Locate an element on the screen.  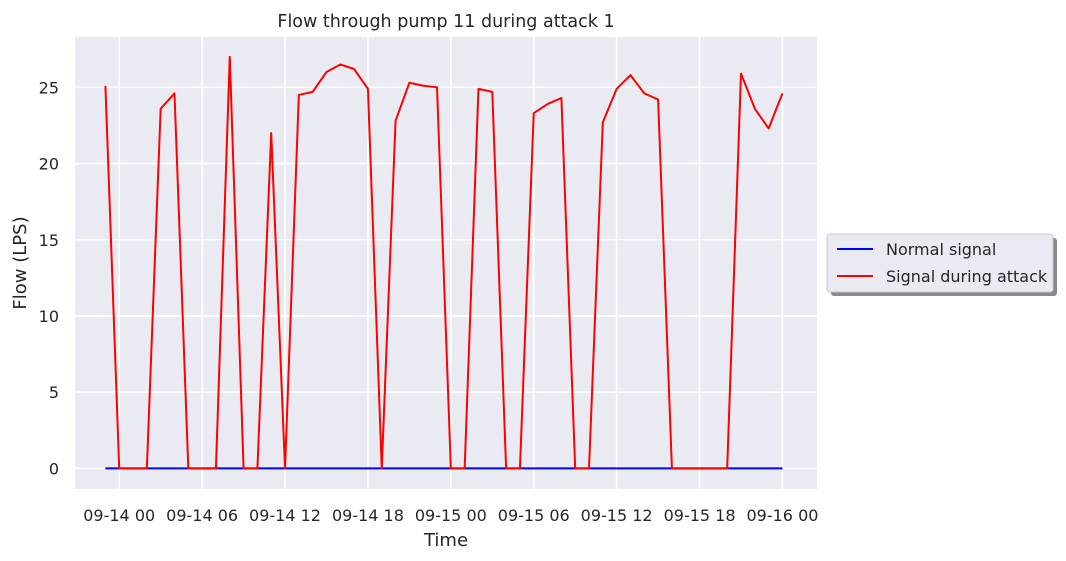
x-axis-label: Time is located at coordinates (445, 540).